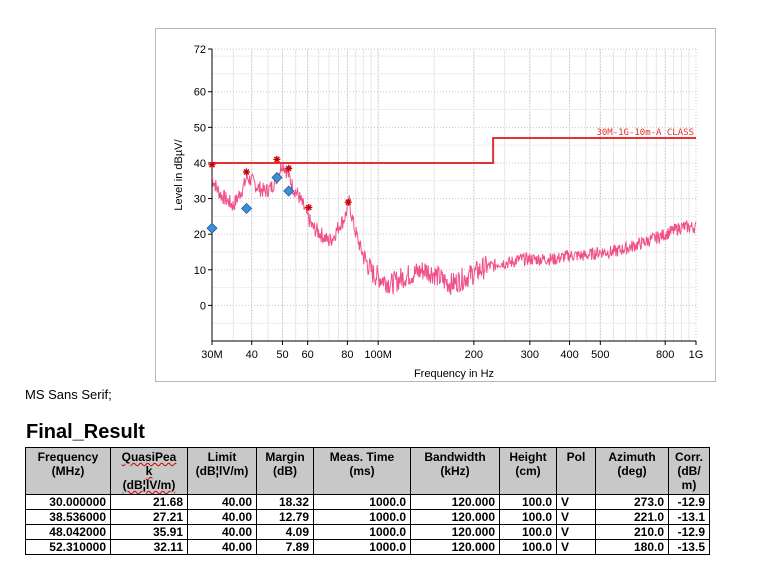  I want to click on header-height: Height (cm), so click(528, 471).